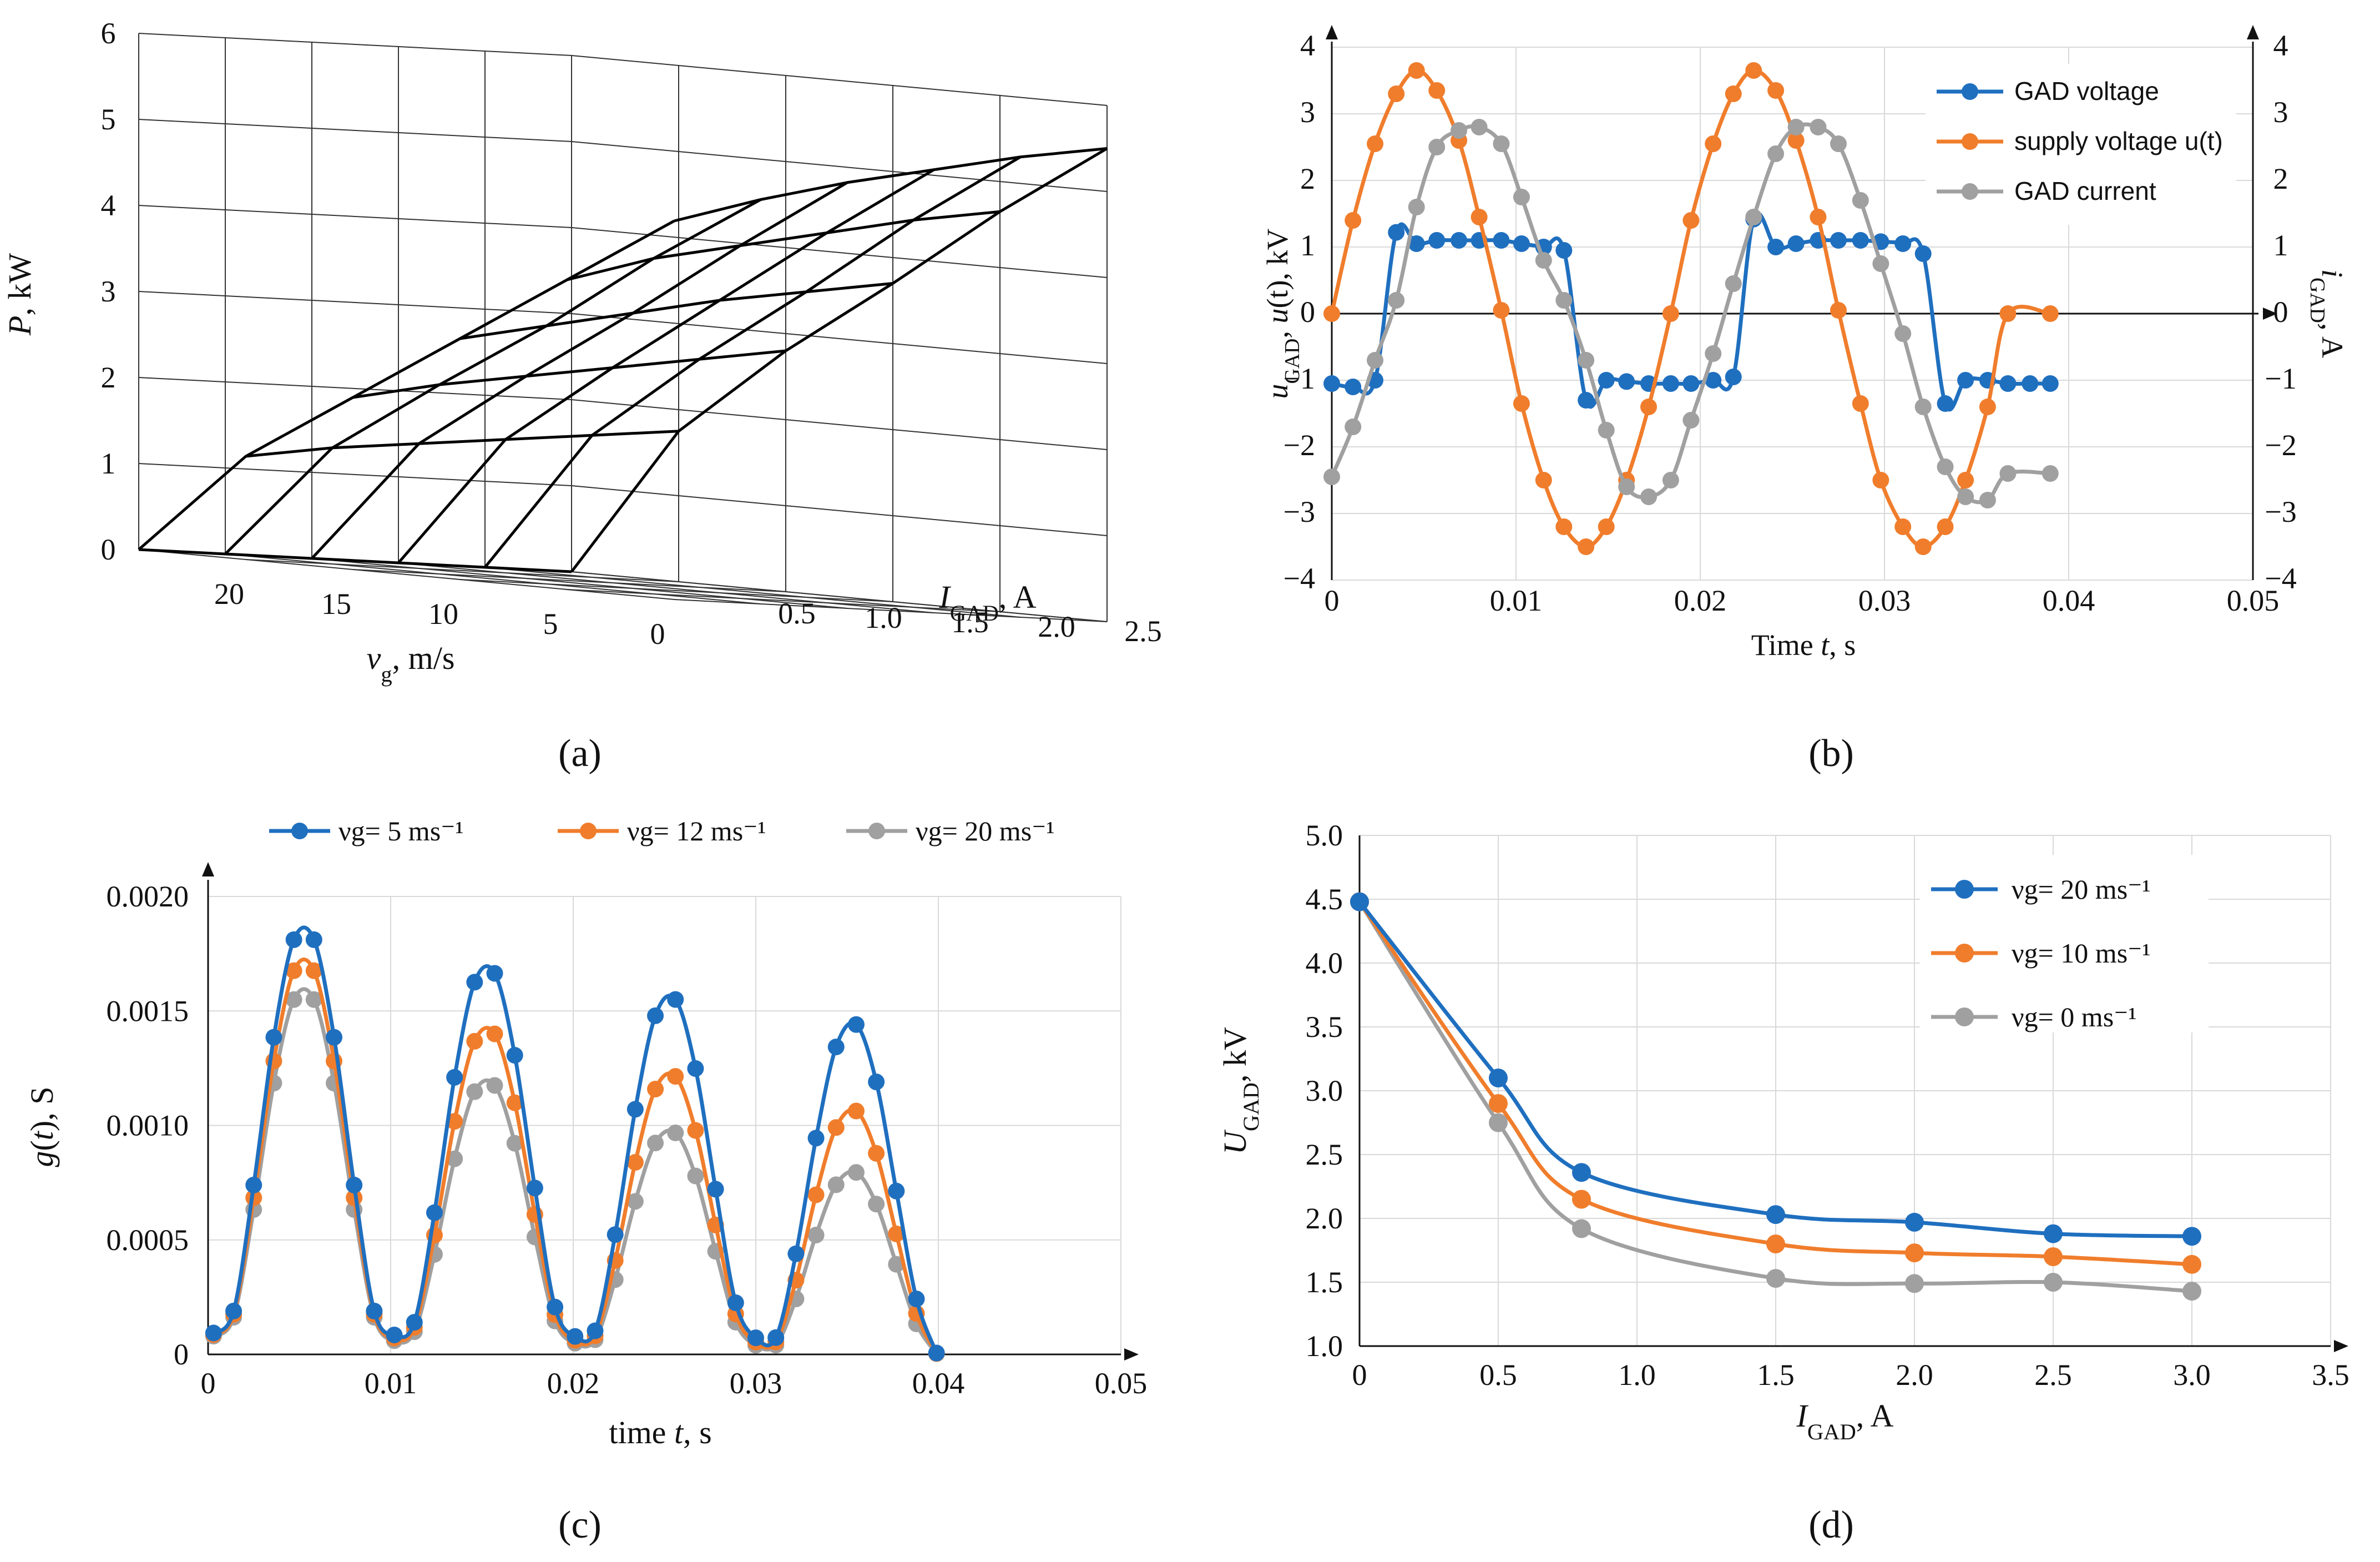 This screenshot has width=2380, height=1562. What do you see at coordinates (2081, 953) in the screenshot?
I see `d-legend-label: νg= 10 ms⁻¹` at bounding box center [2081, 953].